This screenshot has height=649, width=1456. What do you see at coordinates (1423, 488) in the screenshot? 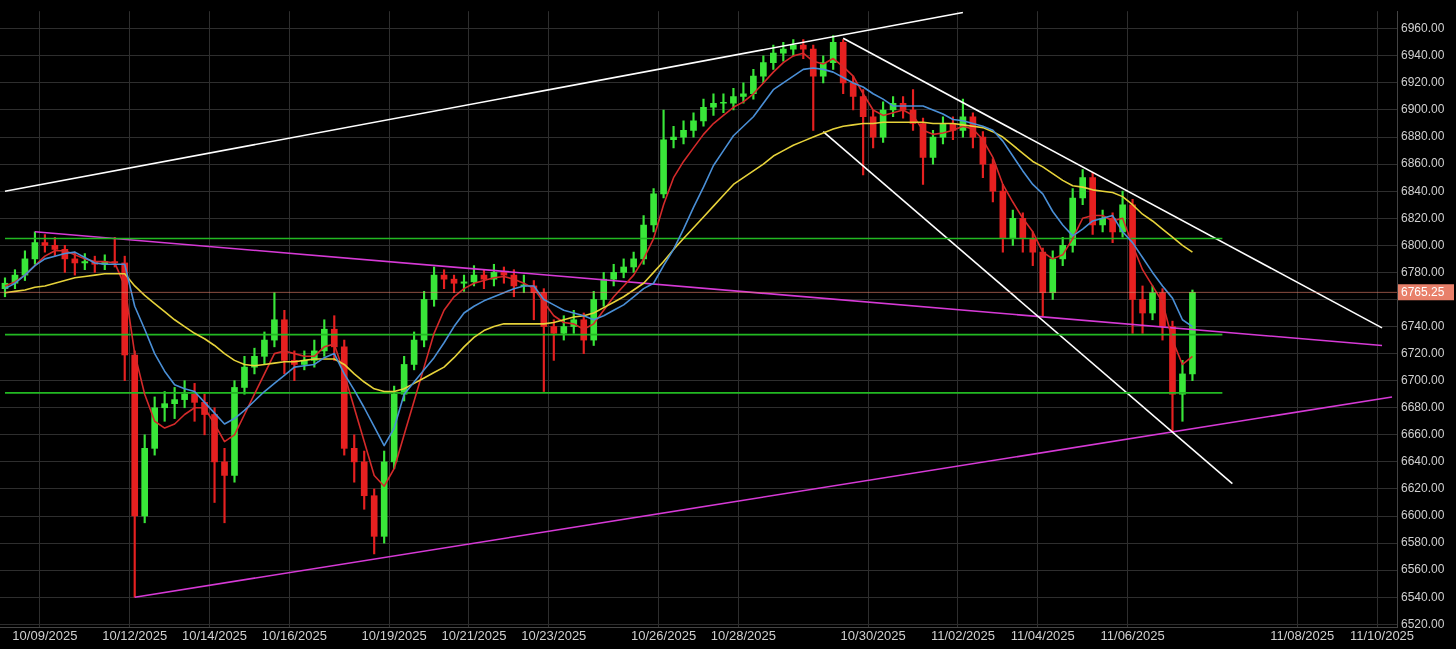
I see `y-tick-label: 6620.00` at bounding box center [1423, 488].